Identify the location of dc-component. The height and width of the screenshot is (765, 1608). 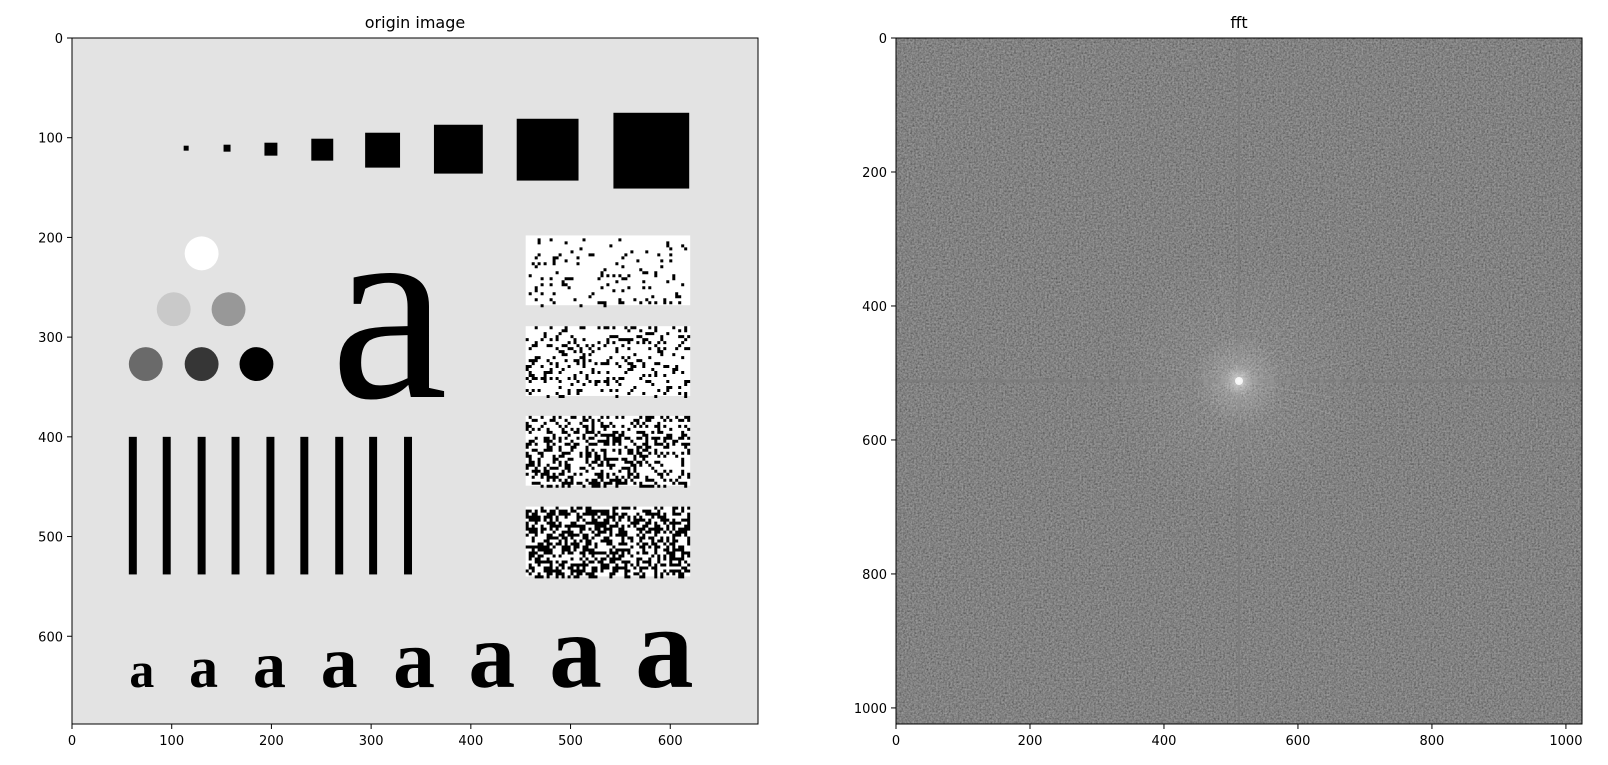
(1239, 381).